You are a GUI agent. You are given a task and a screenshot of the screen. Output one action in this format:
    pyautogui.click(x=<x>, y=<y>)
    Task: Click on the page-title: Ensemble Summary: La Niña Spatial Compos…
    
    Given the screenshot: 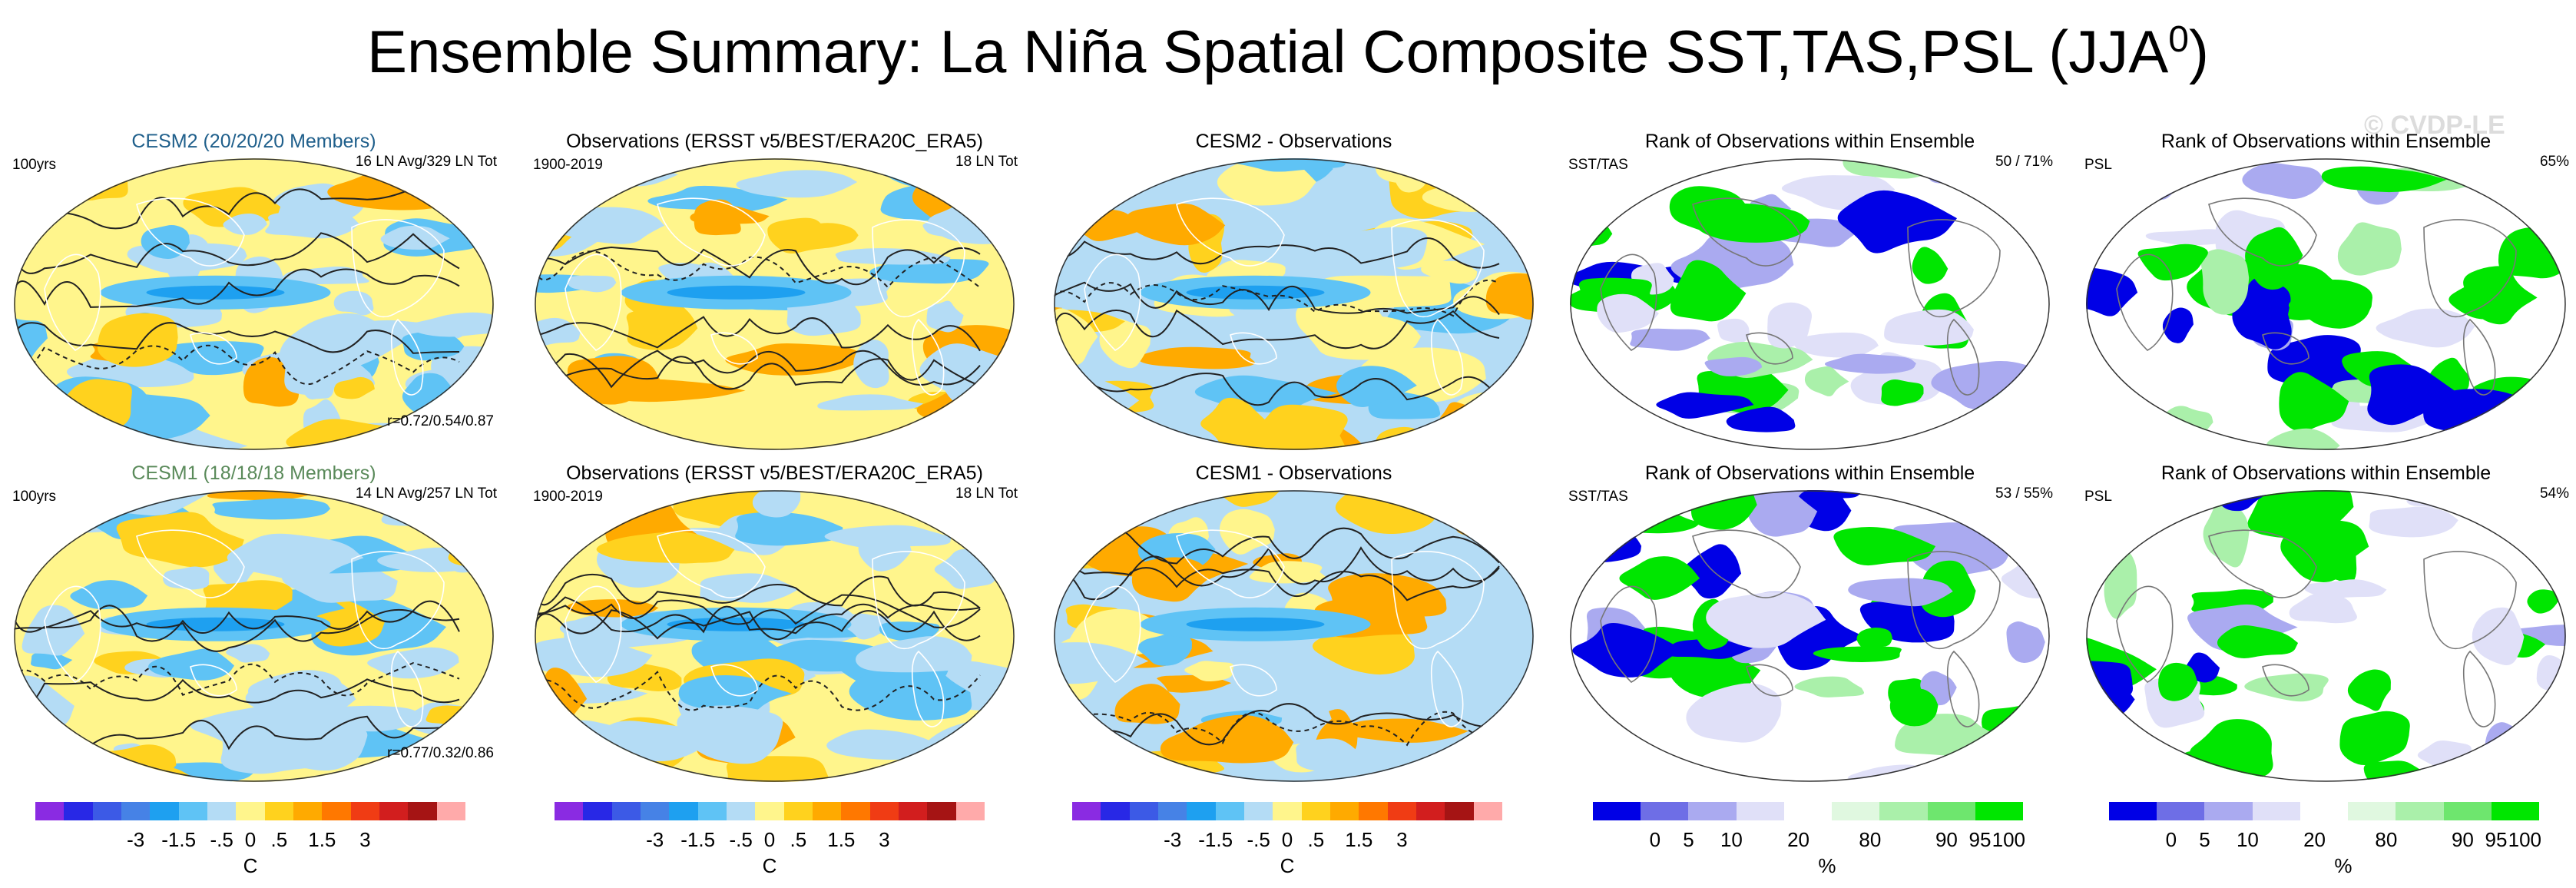 What is the action you would take?
    pyautogui.click(x=1288, y=51)
    